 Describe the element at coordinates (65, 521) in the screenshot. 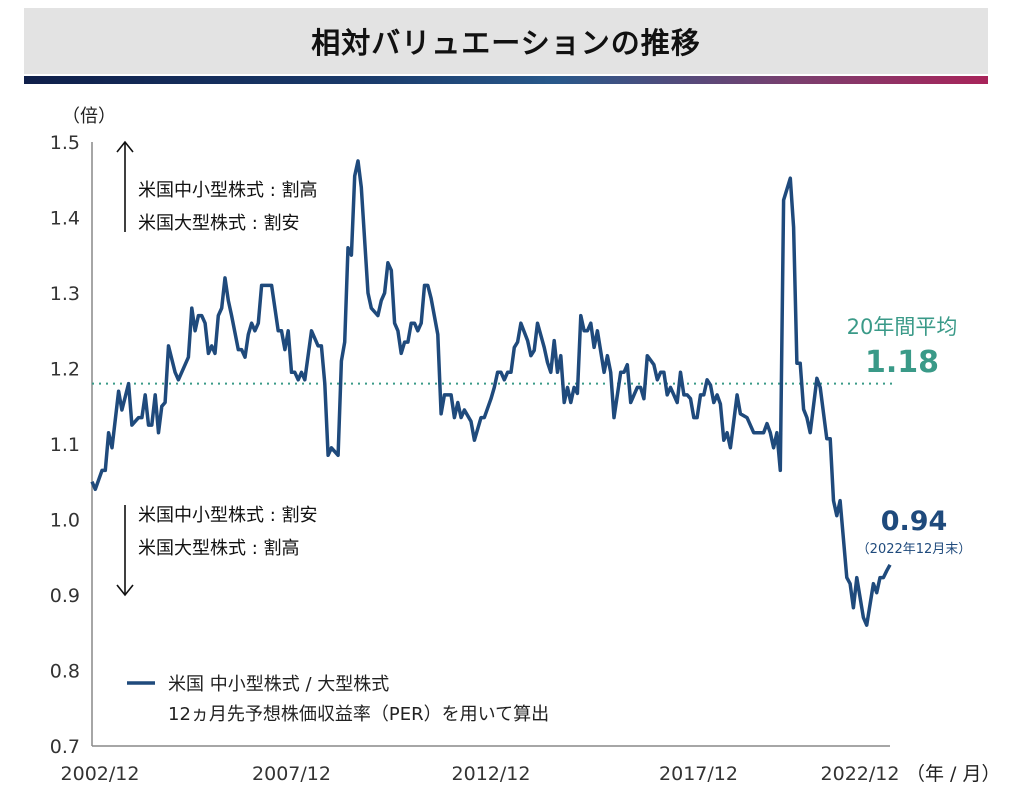

I see `y-tick-label: 1.0` at that location.